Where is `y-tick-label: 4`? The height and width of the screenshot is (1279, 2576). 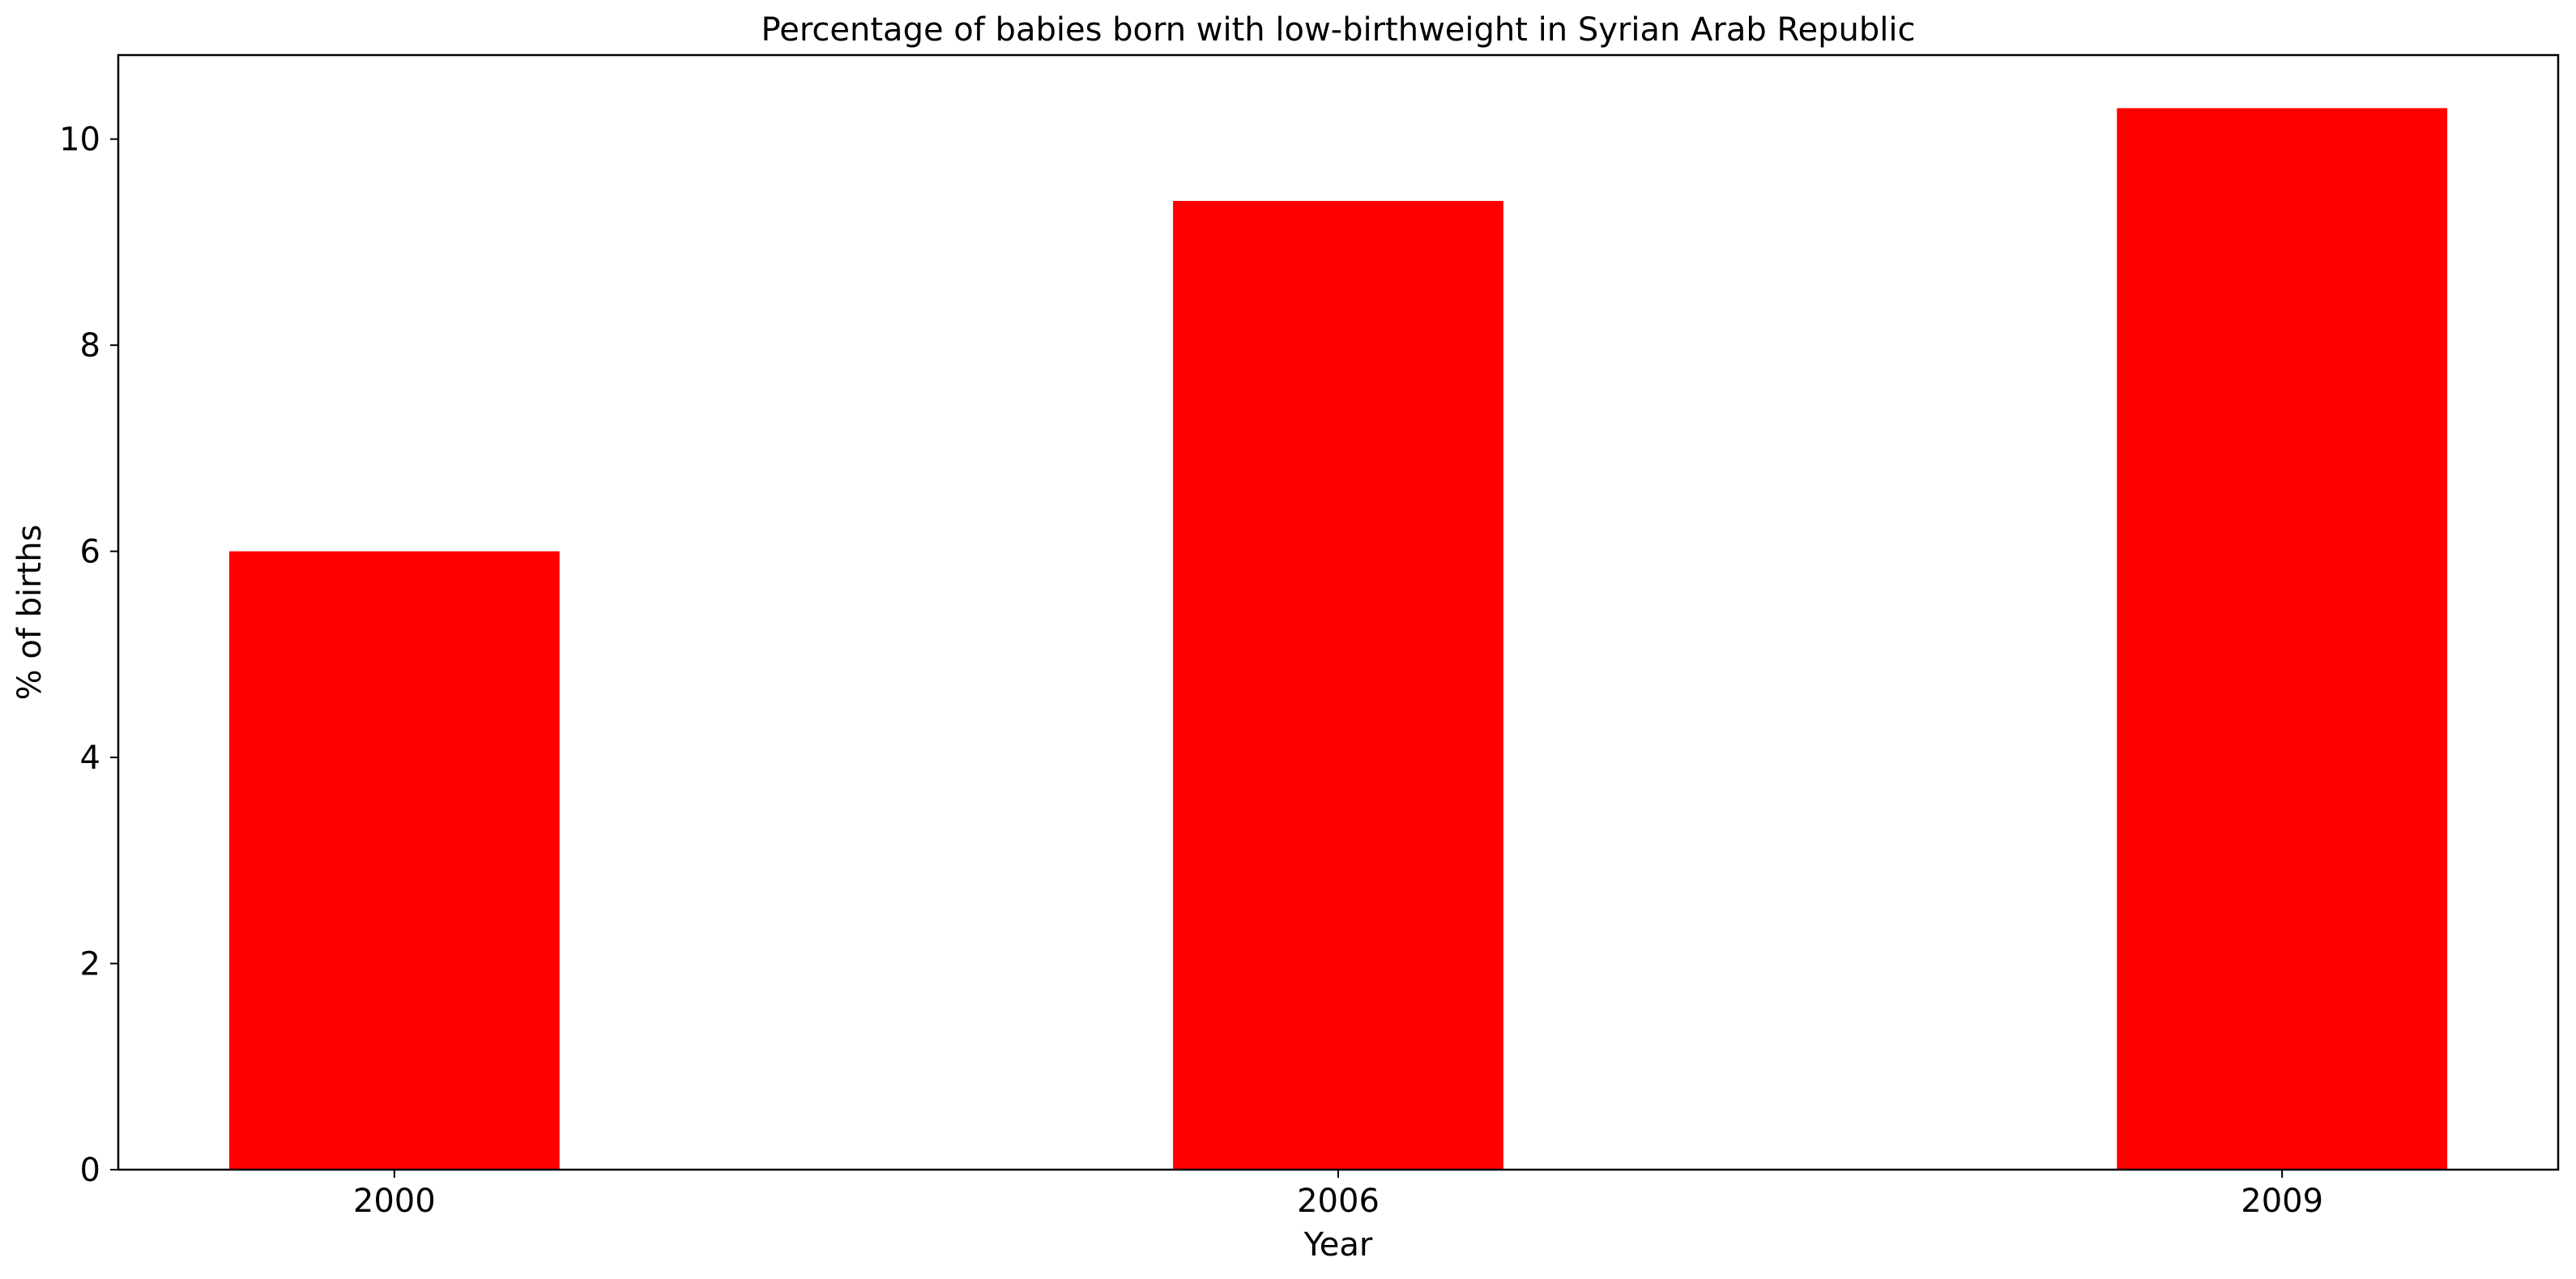
y-tick-label: 4 is located at coordinates (90, 758).